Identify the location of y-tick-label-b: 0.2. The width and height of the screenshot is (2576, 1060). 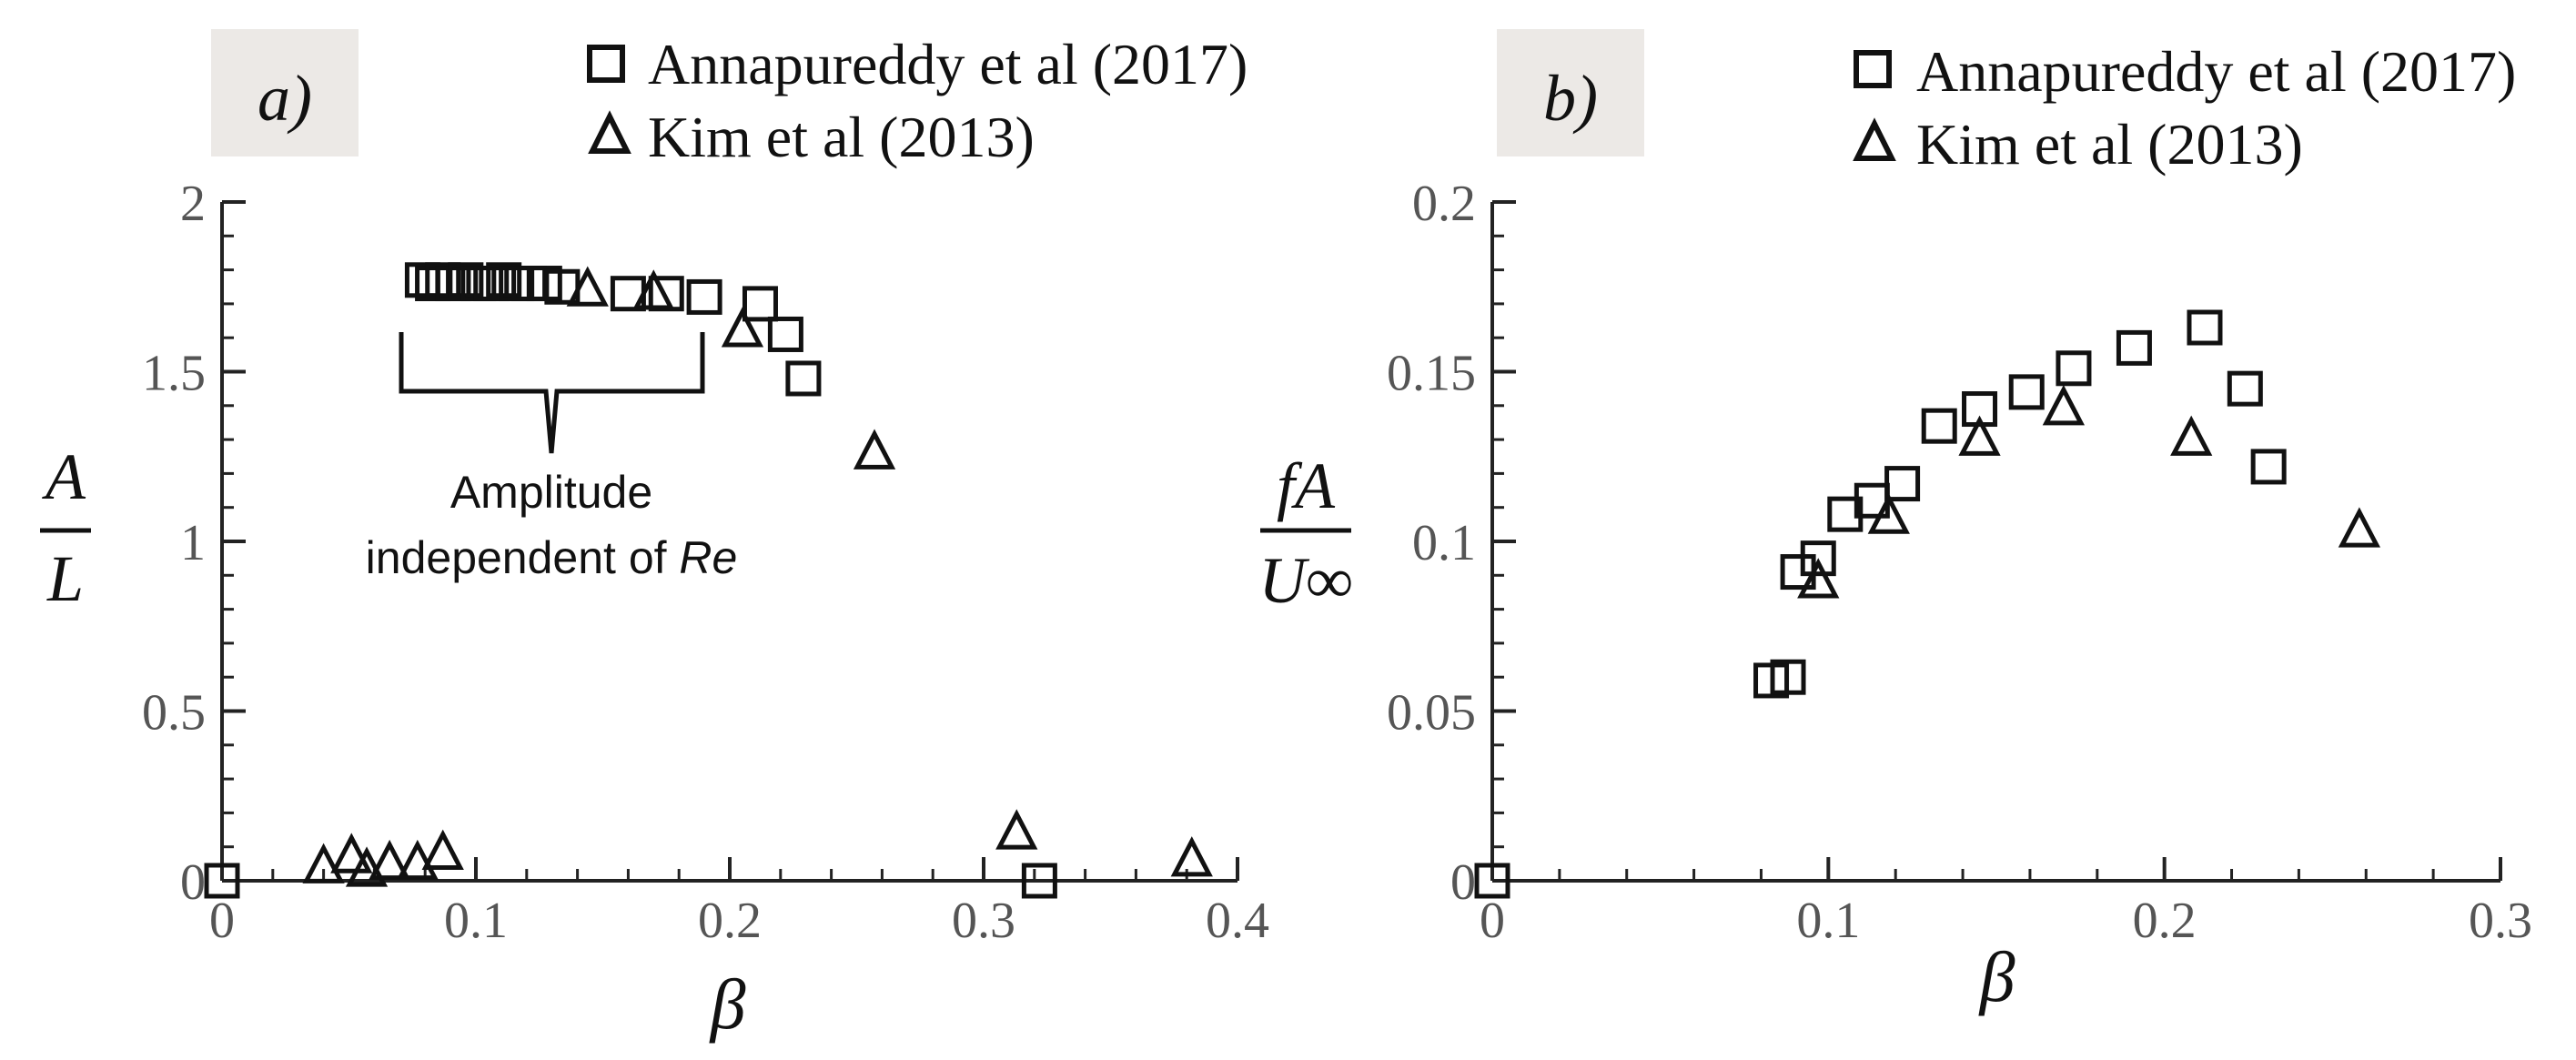
(1444, 204).